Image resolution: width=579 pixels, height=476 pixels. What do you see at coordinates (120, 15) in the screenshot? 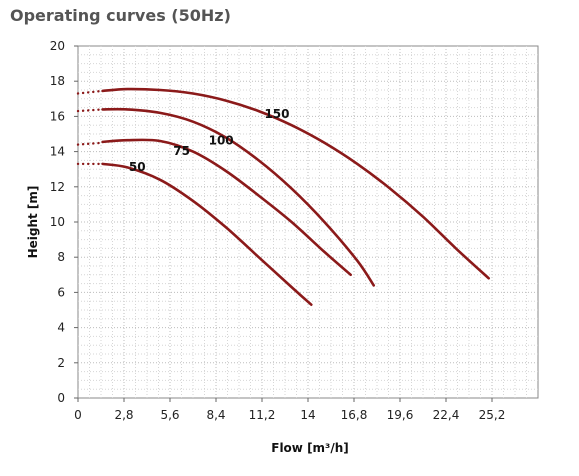
I see `chart-title: Operating curves (50Hz)` at bounding box center [120, 15].